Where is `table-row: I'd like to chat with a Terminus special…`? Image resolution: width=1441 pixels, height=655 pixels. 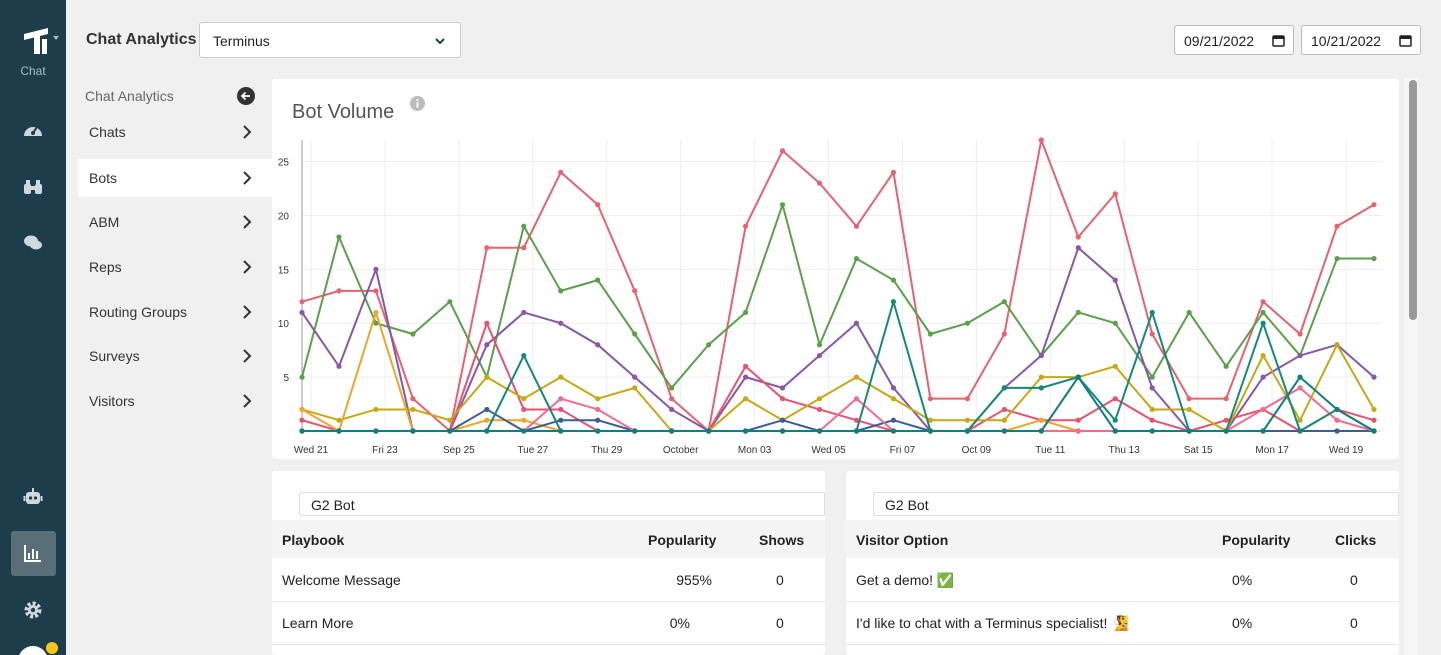
table-row: I'd like to chat with a Terminus special… is located at coordinates (1122, 623).